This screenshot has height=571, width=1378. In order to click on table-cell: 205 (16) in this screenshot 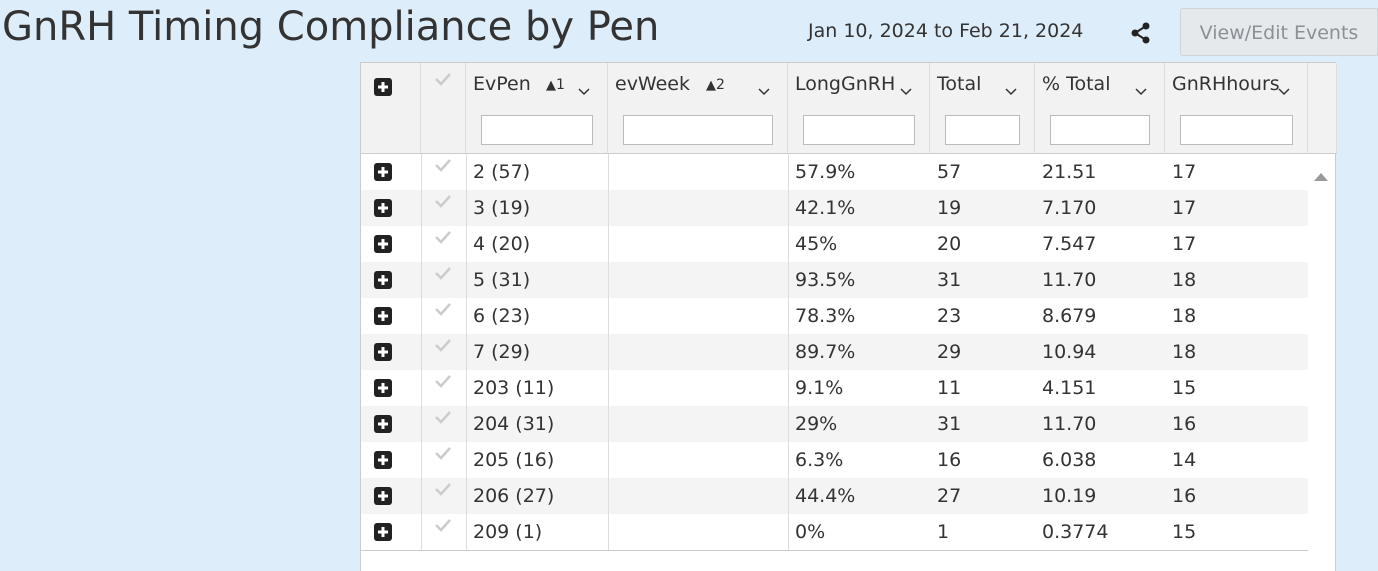, I will do `click(514, 460)`.